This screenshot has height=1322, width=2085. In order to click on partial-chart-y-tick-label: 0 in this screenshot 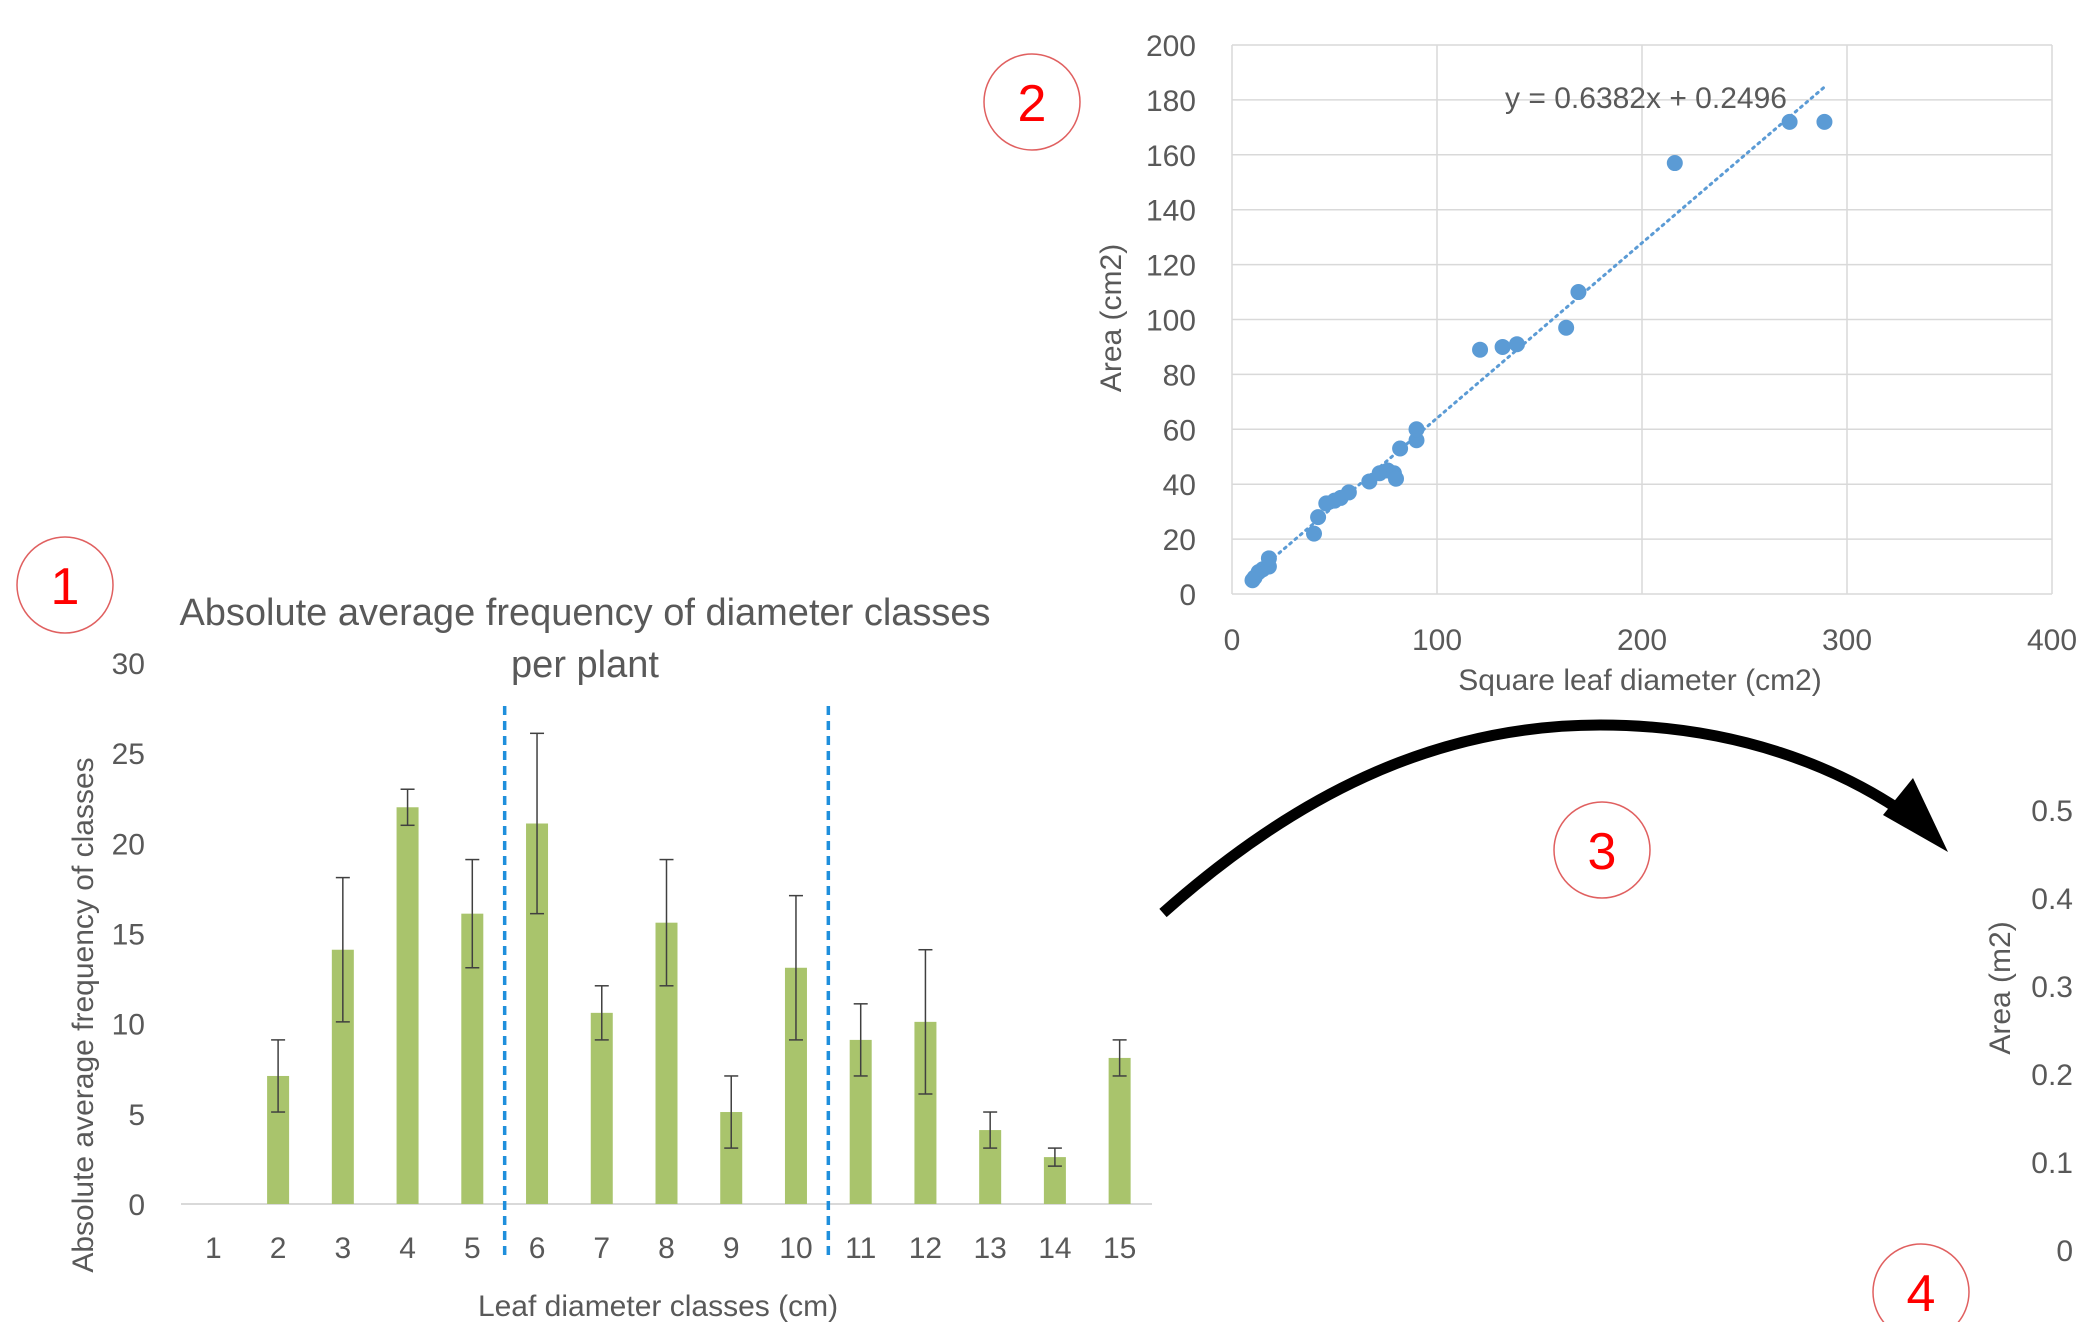, I will do `click(2064, 1251)`.